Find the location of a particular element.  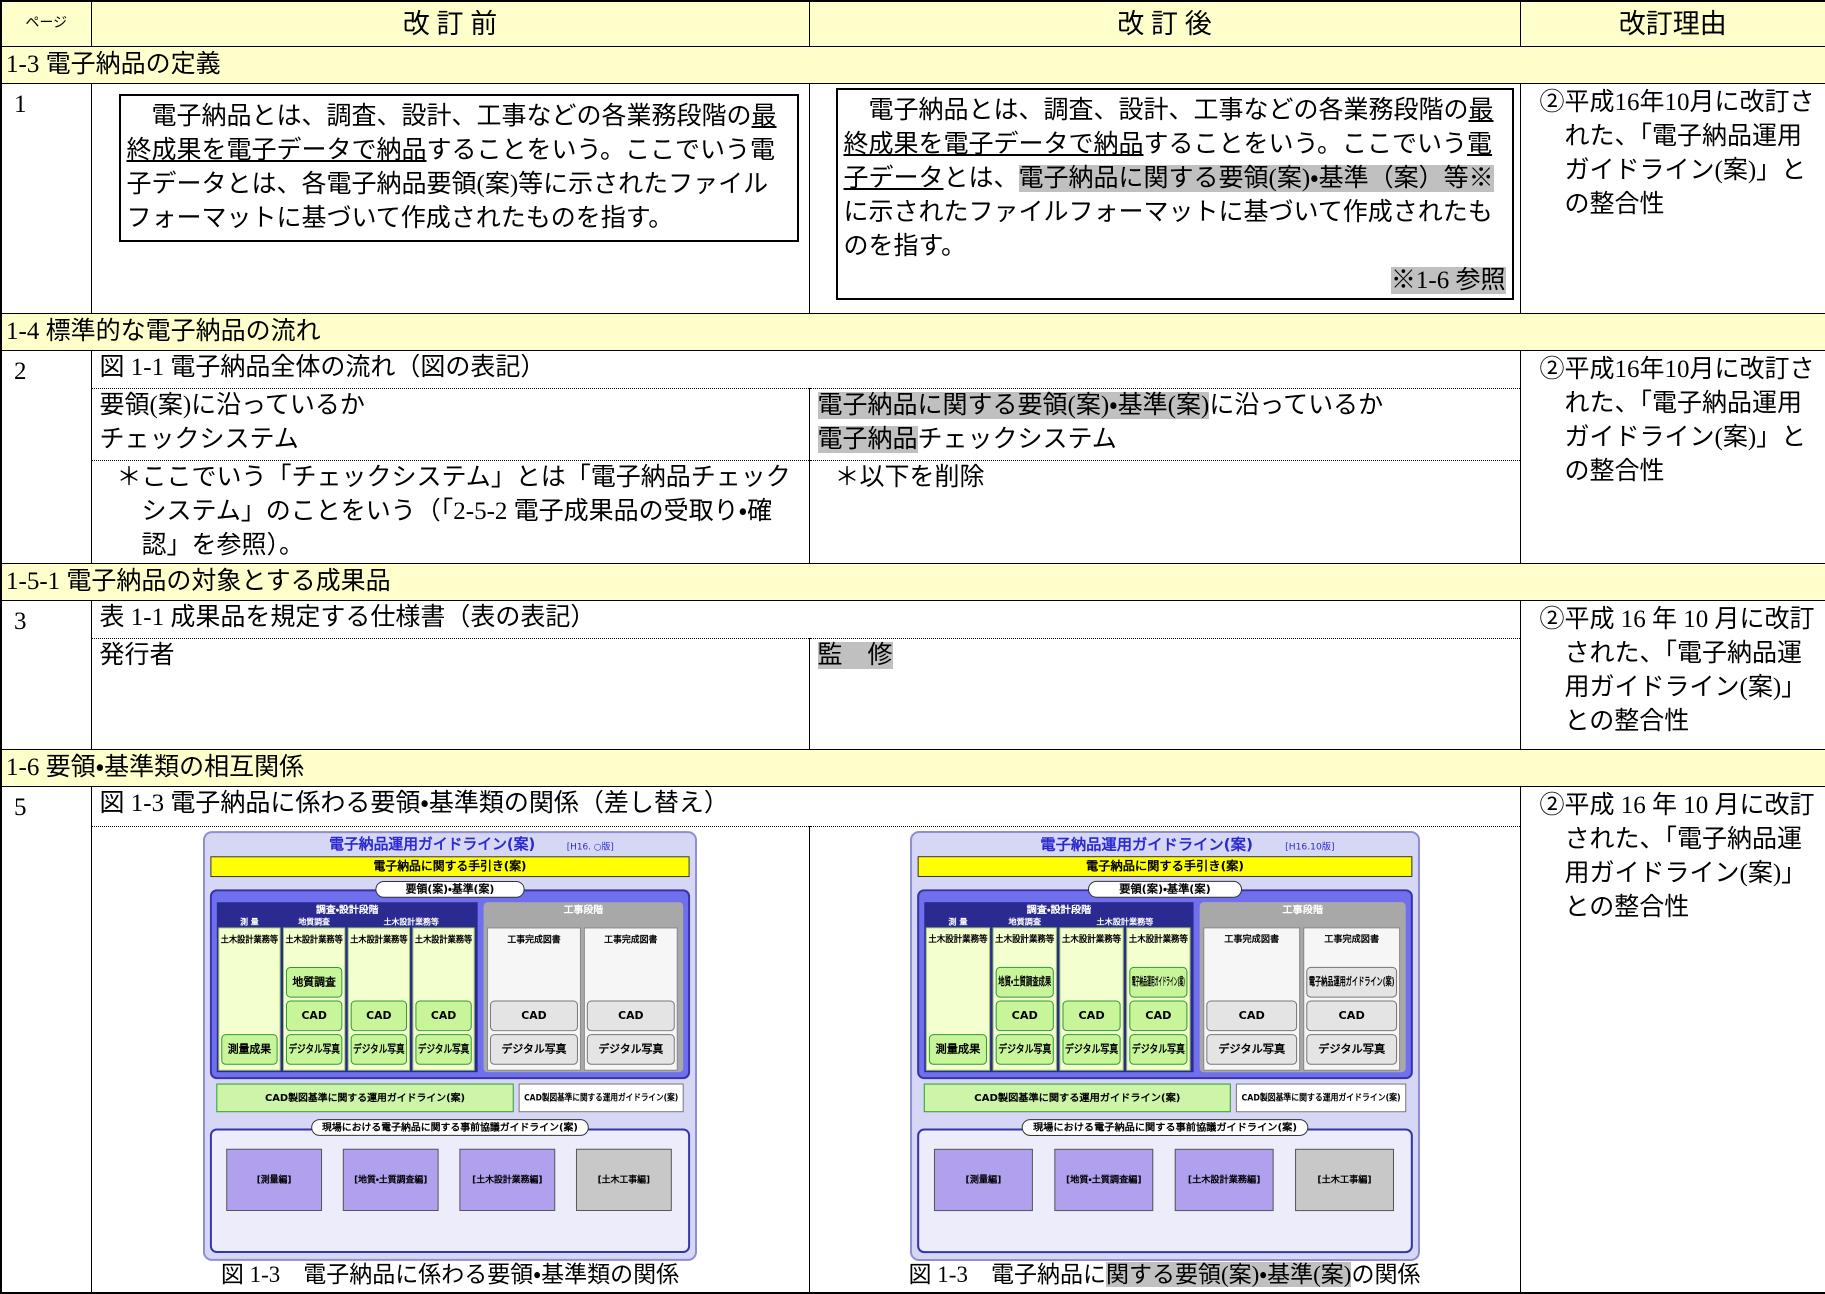

standards-pill is located at coordinates (450, 889).